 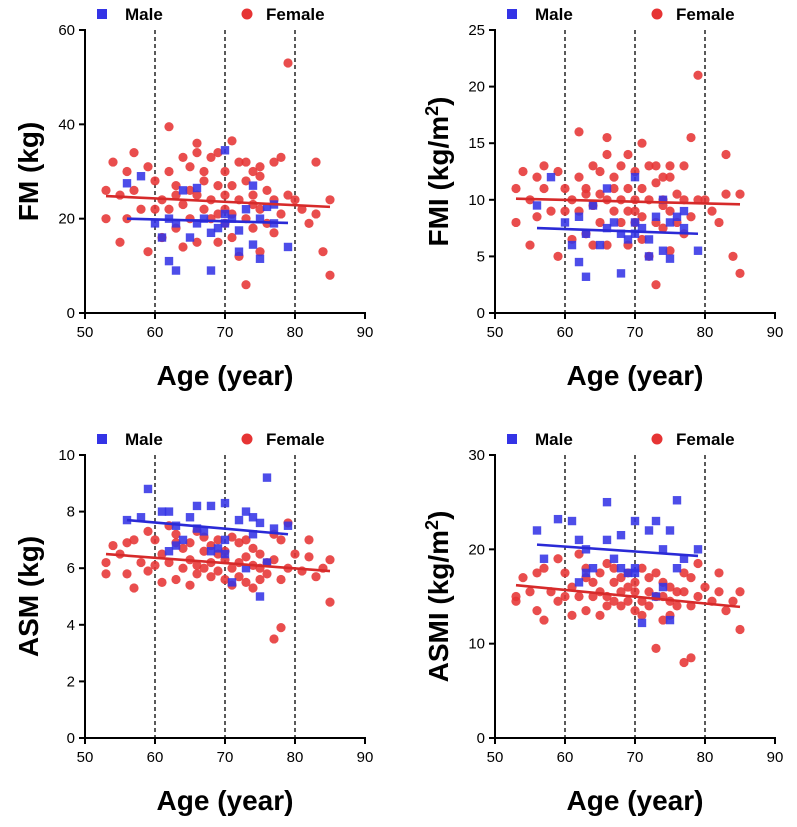 What do you see at coordinates (628, 201) in the screenshot?
I see `female-fit-line` at bounding box center [628, 201].